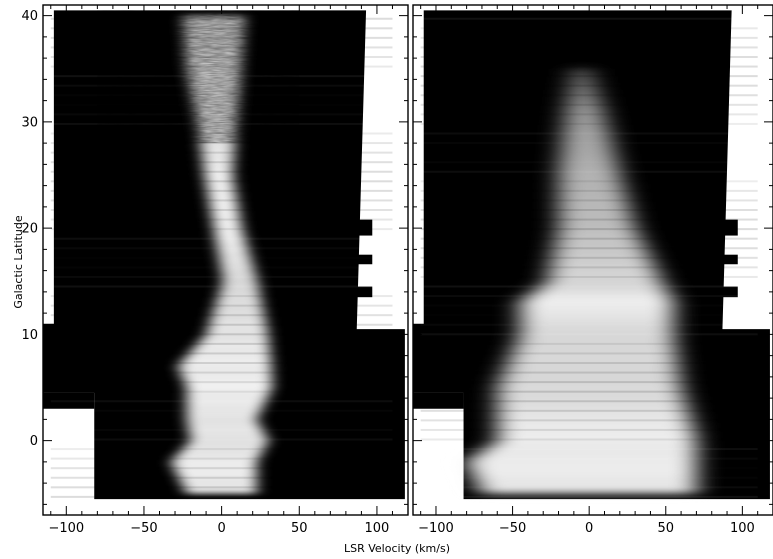 This screenshot has width=773, height=559. Describe the element at coordinates (665, 528) in the screenshot. I see `x-tick-label: 50` at that location.